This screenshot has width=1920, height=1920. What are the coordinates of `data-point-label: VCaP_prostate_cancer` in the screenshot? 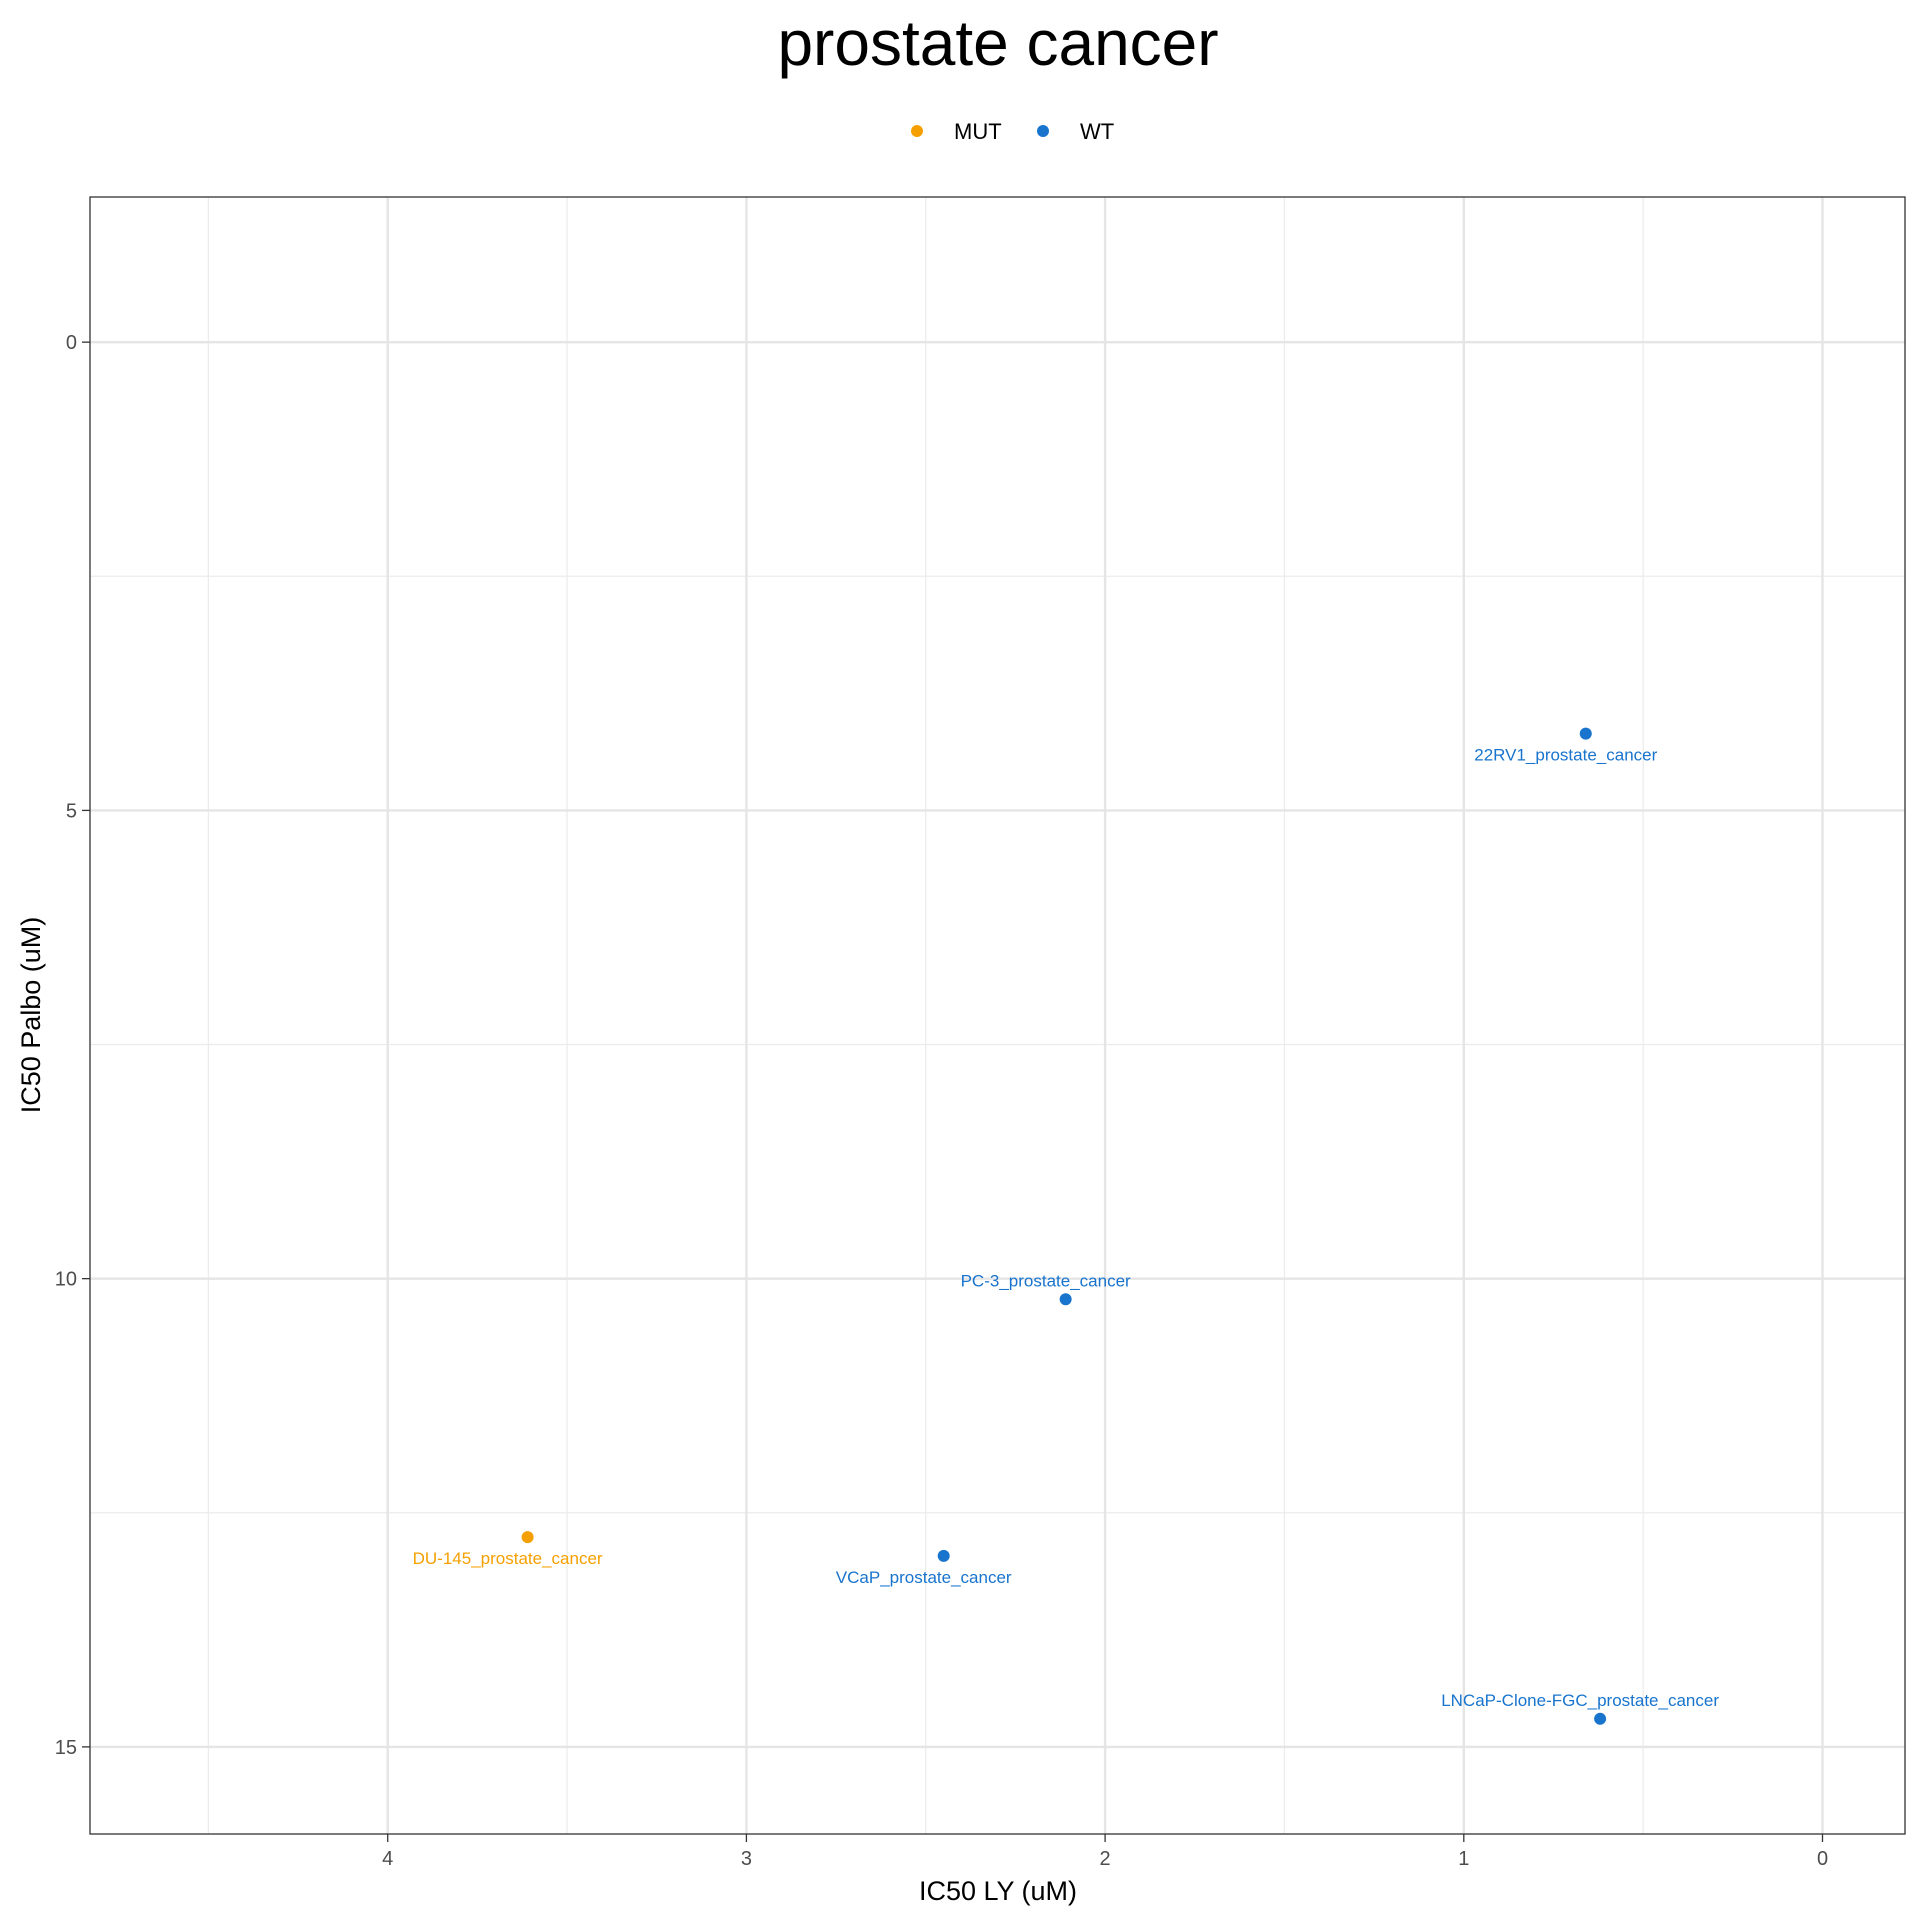 It's located at (924, 1577).